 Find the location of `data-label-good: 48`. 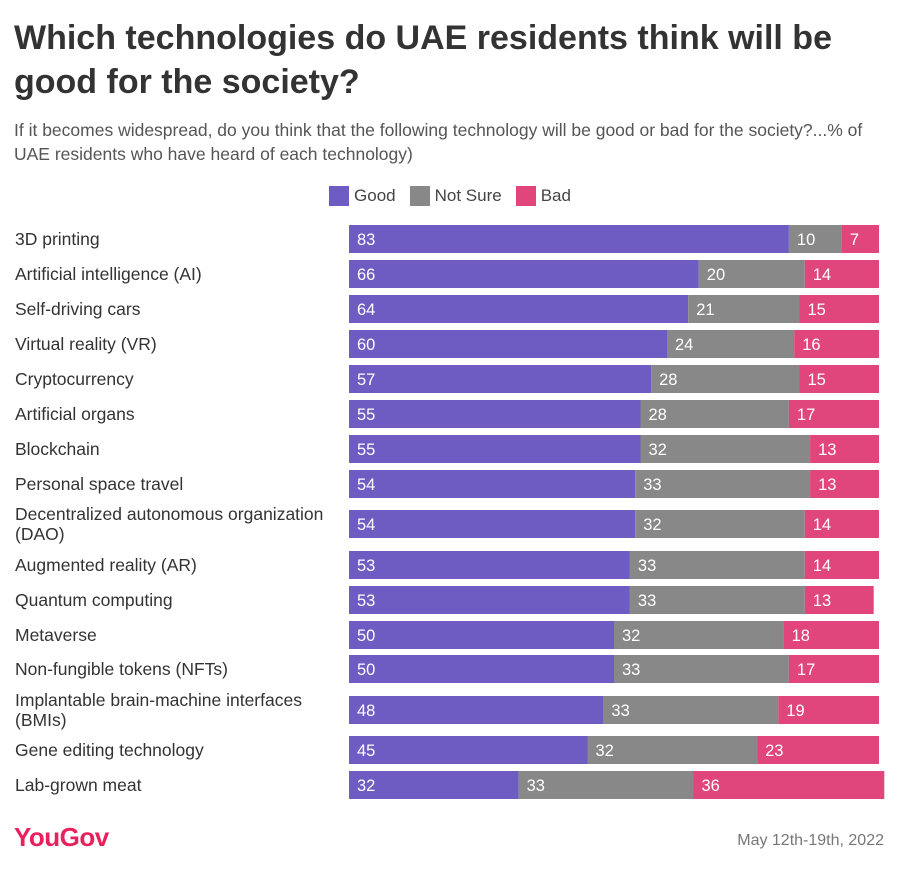

data-label-good: 48 is located at coordinates (366, 711).